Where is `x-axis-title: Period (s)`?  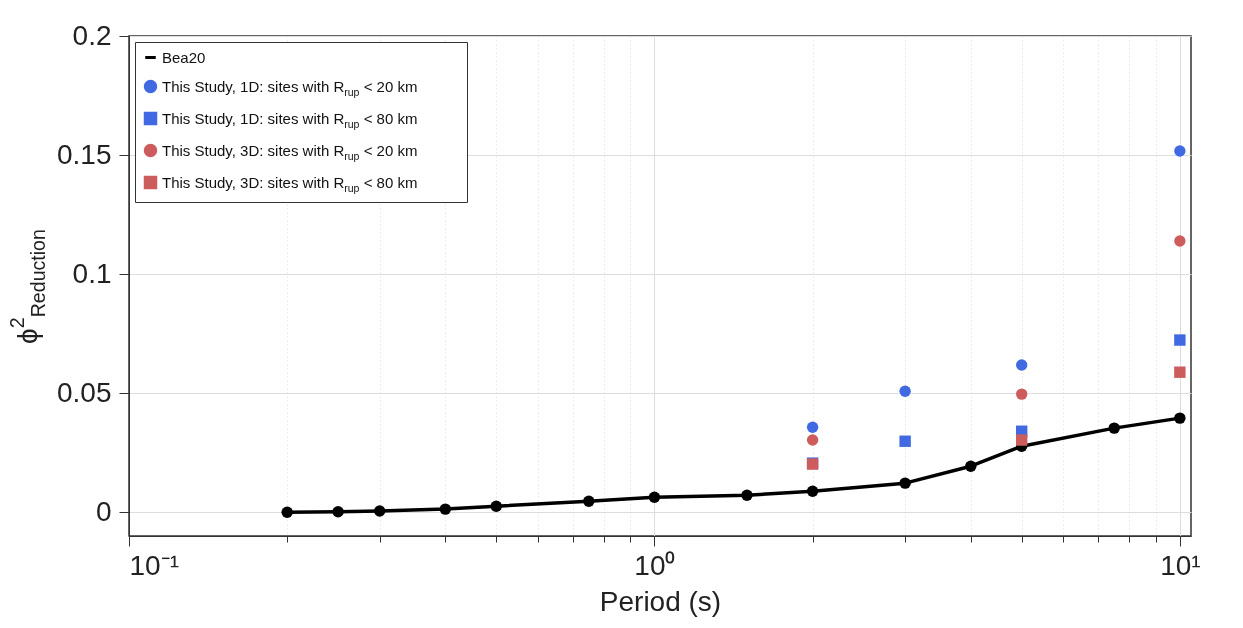 x-axis-title: Period (s) is located at coordinates (660, 601).